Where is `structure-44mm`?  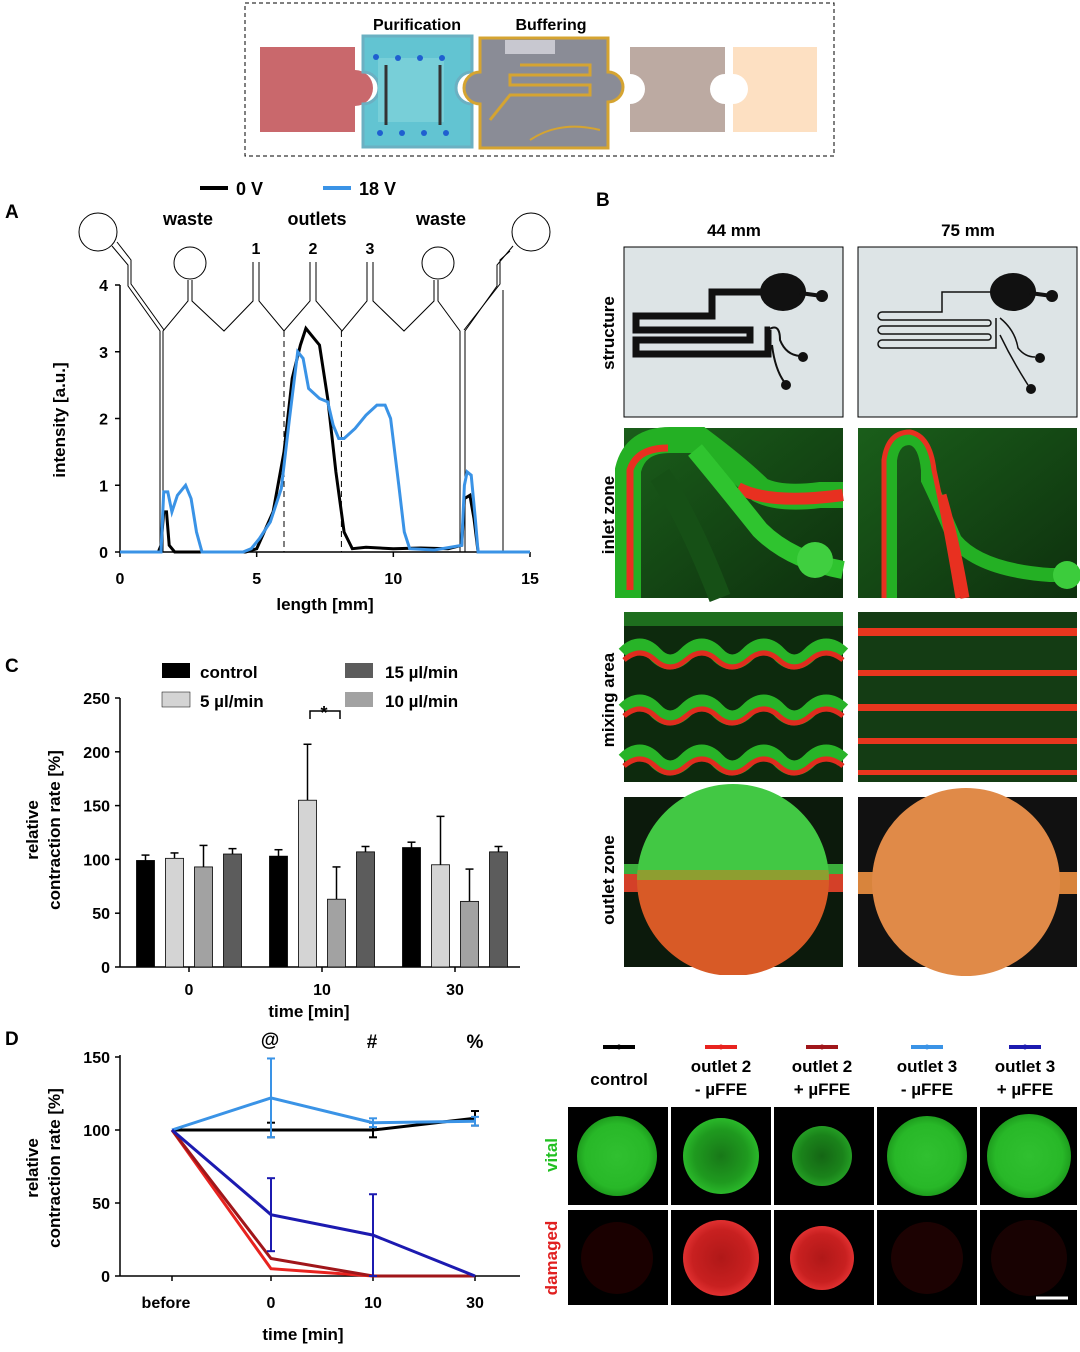
structure-44mm is located at coordinates (733, 332).